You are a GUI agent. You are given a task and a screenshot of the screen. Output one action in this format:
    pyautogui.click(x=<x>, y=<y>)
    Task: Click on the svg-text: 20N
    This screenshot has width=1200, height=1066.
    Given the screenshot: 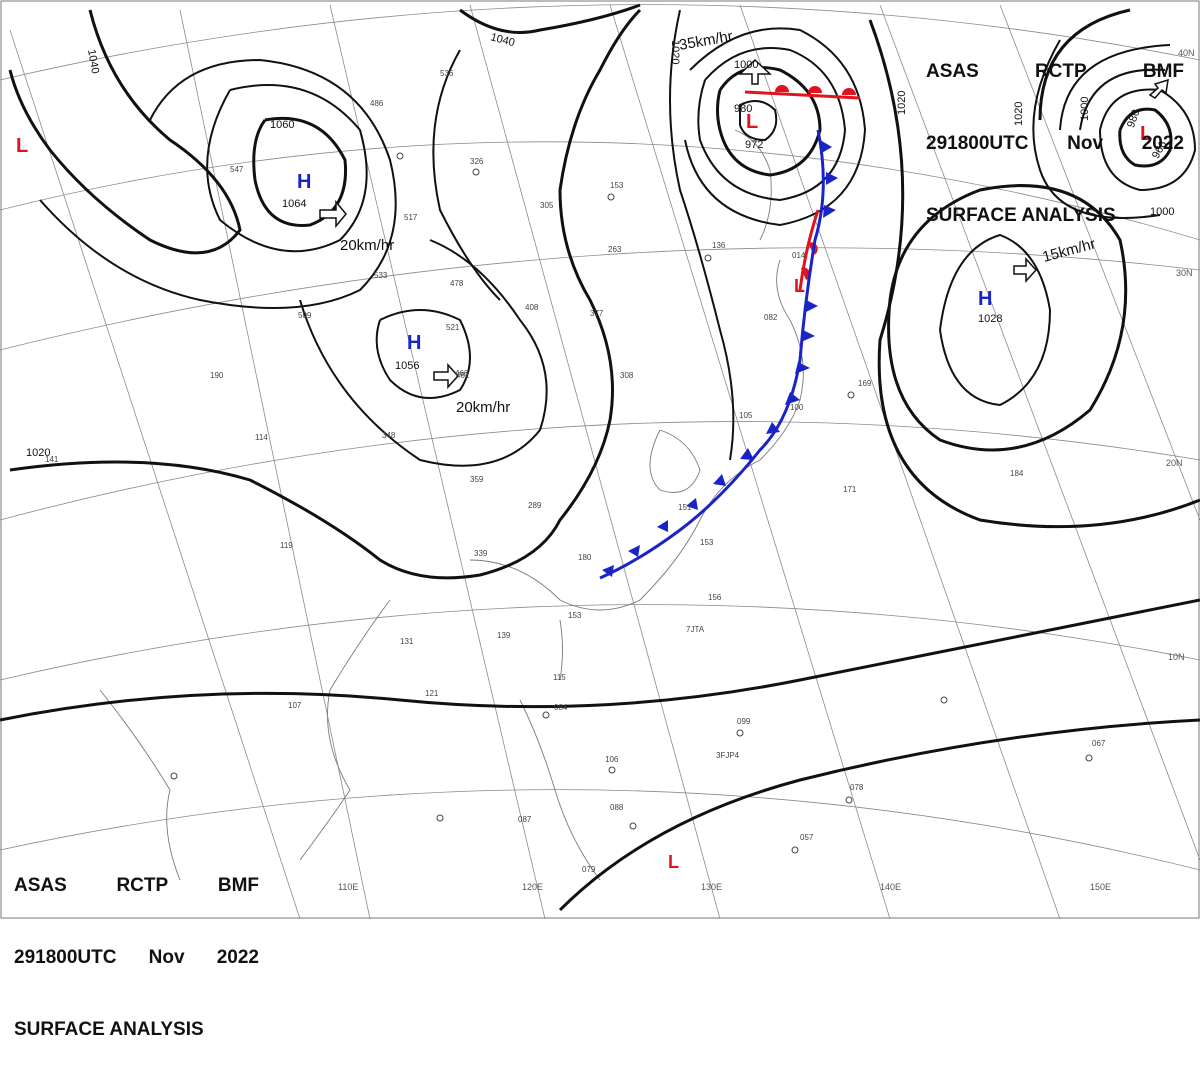 What is the action you would take?
    pyautogui.click(x=1174, y=463)
    